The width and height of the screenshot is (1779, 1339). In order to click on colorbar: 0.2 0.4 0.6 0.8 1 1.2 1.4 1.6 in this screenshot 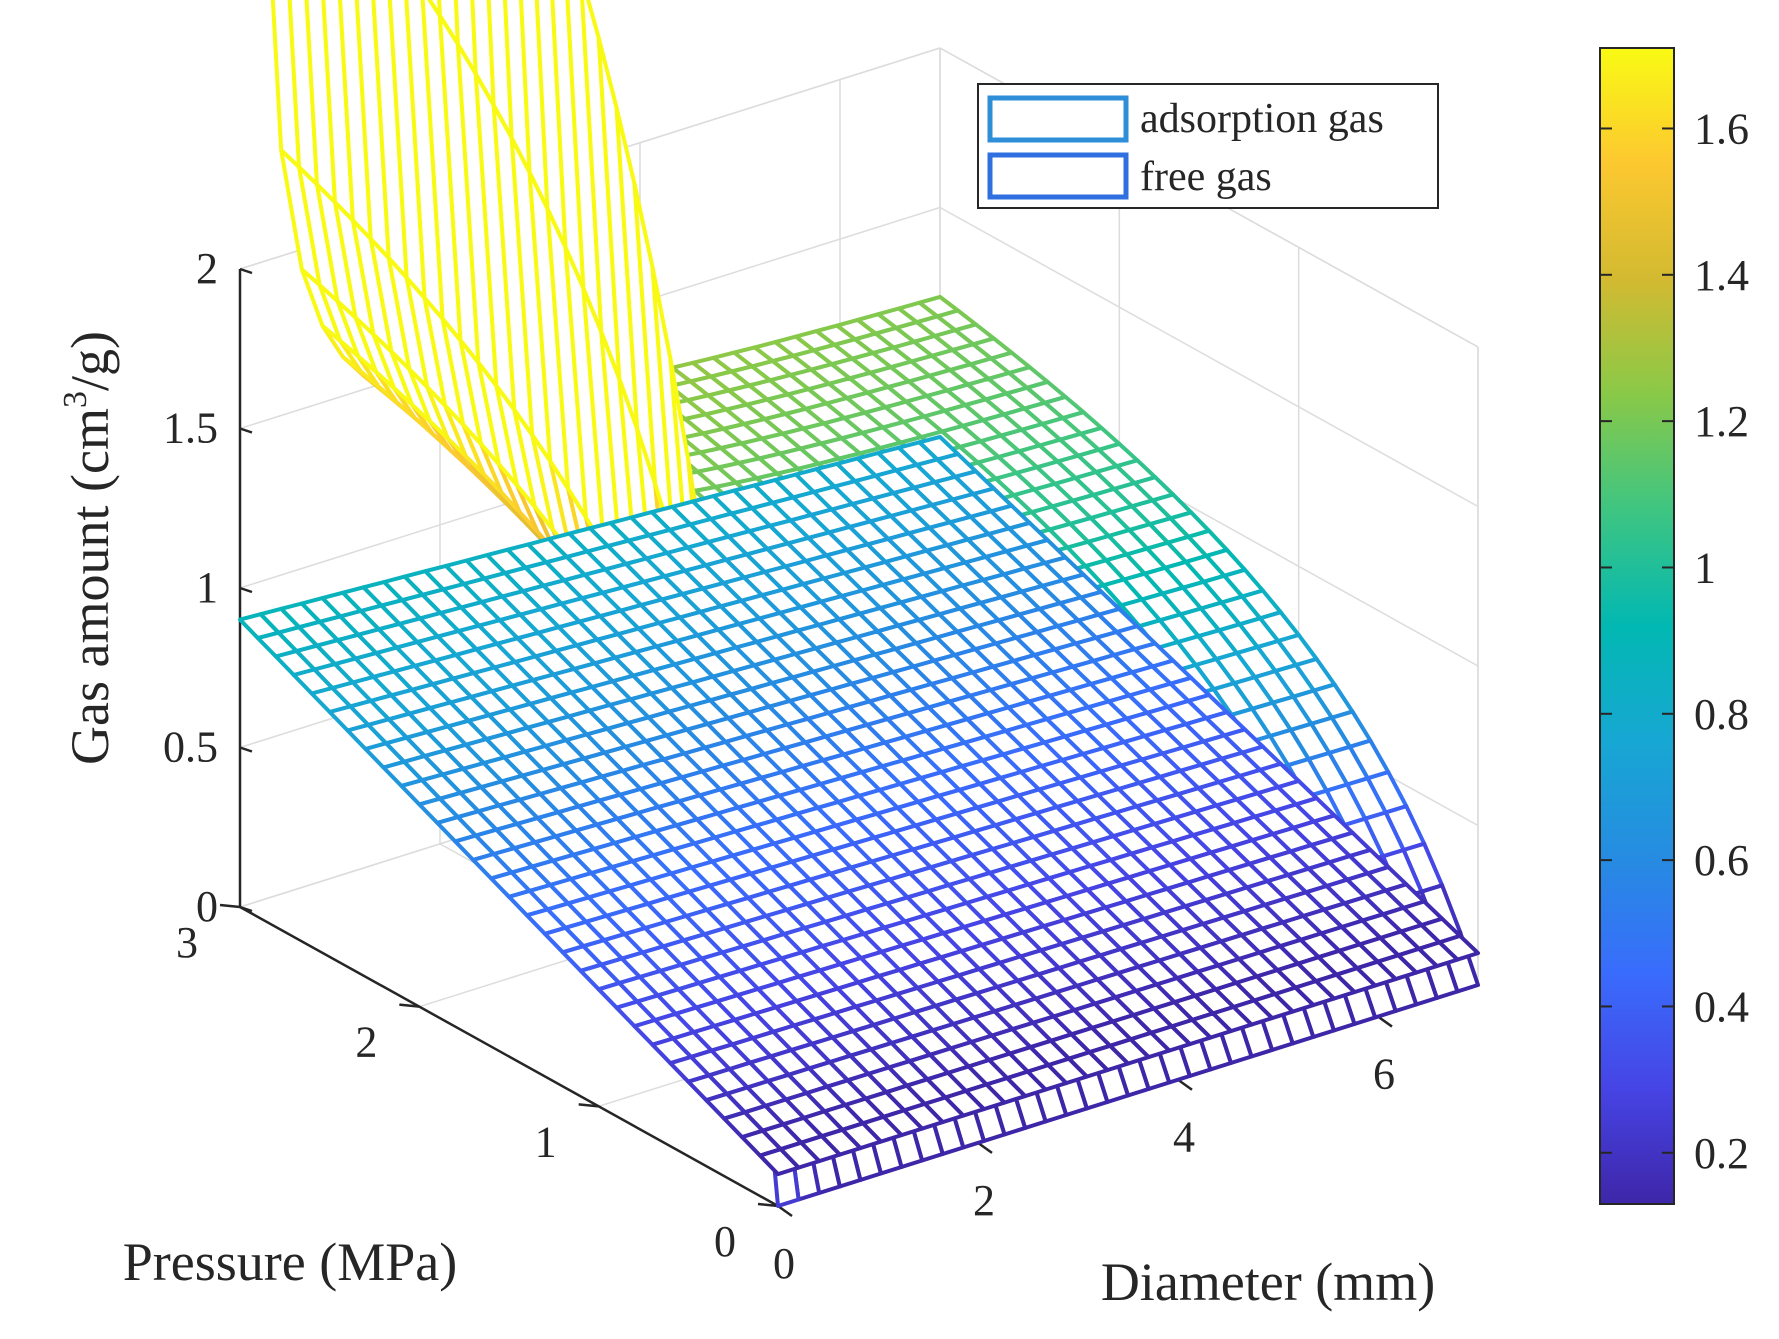, I will do `click(1674, 626)`.